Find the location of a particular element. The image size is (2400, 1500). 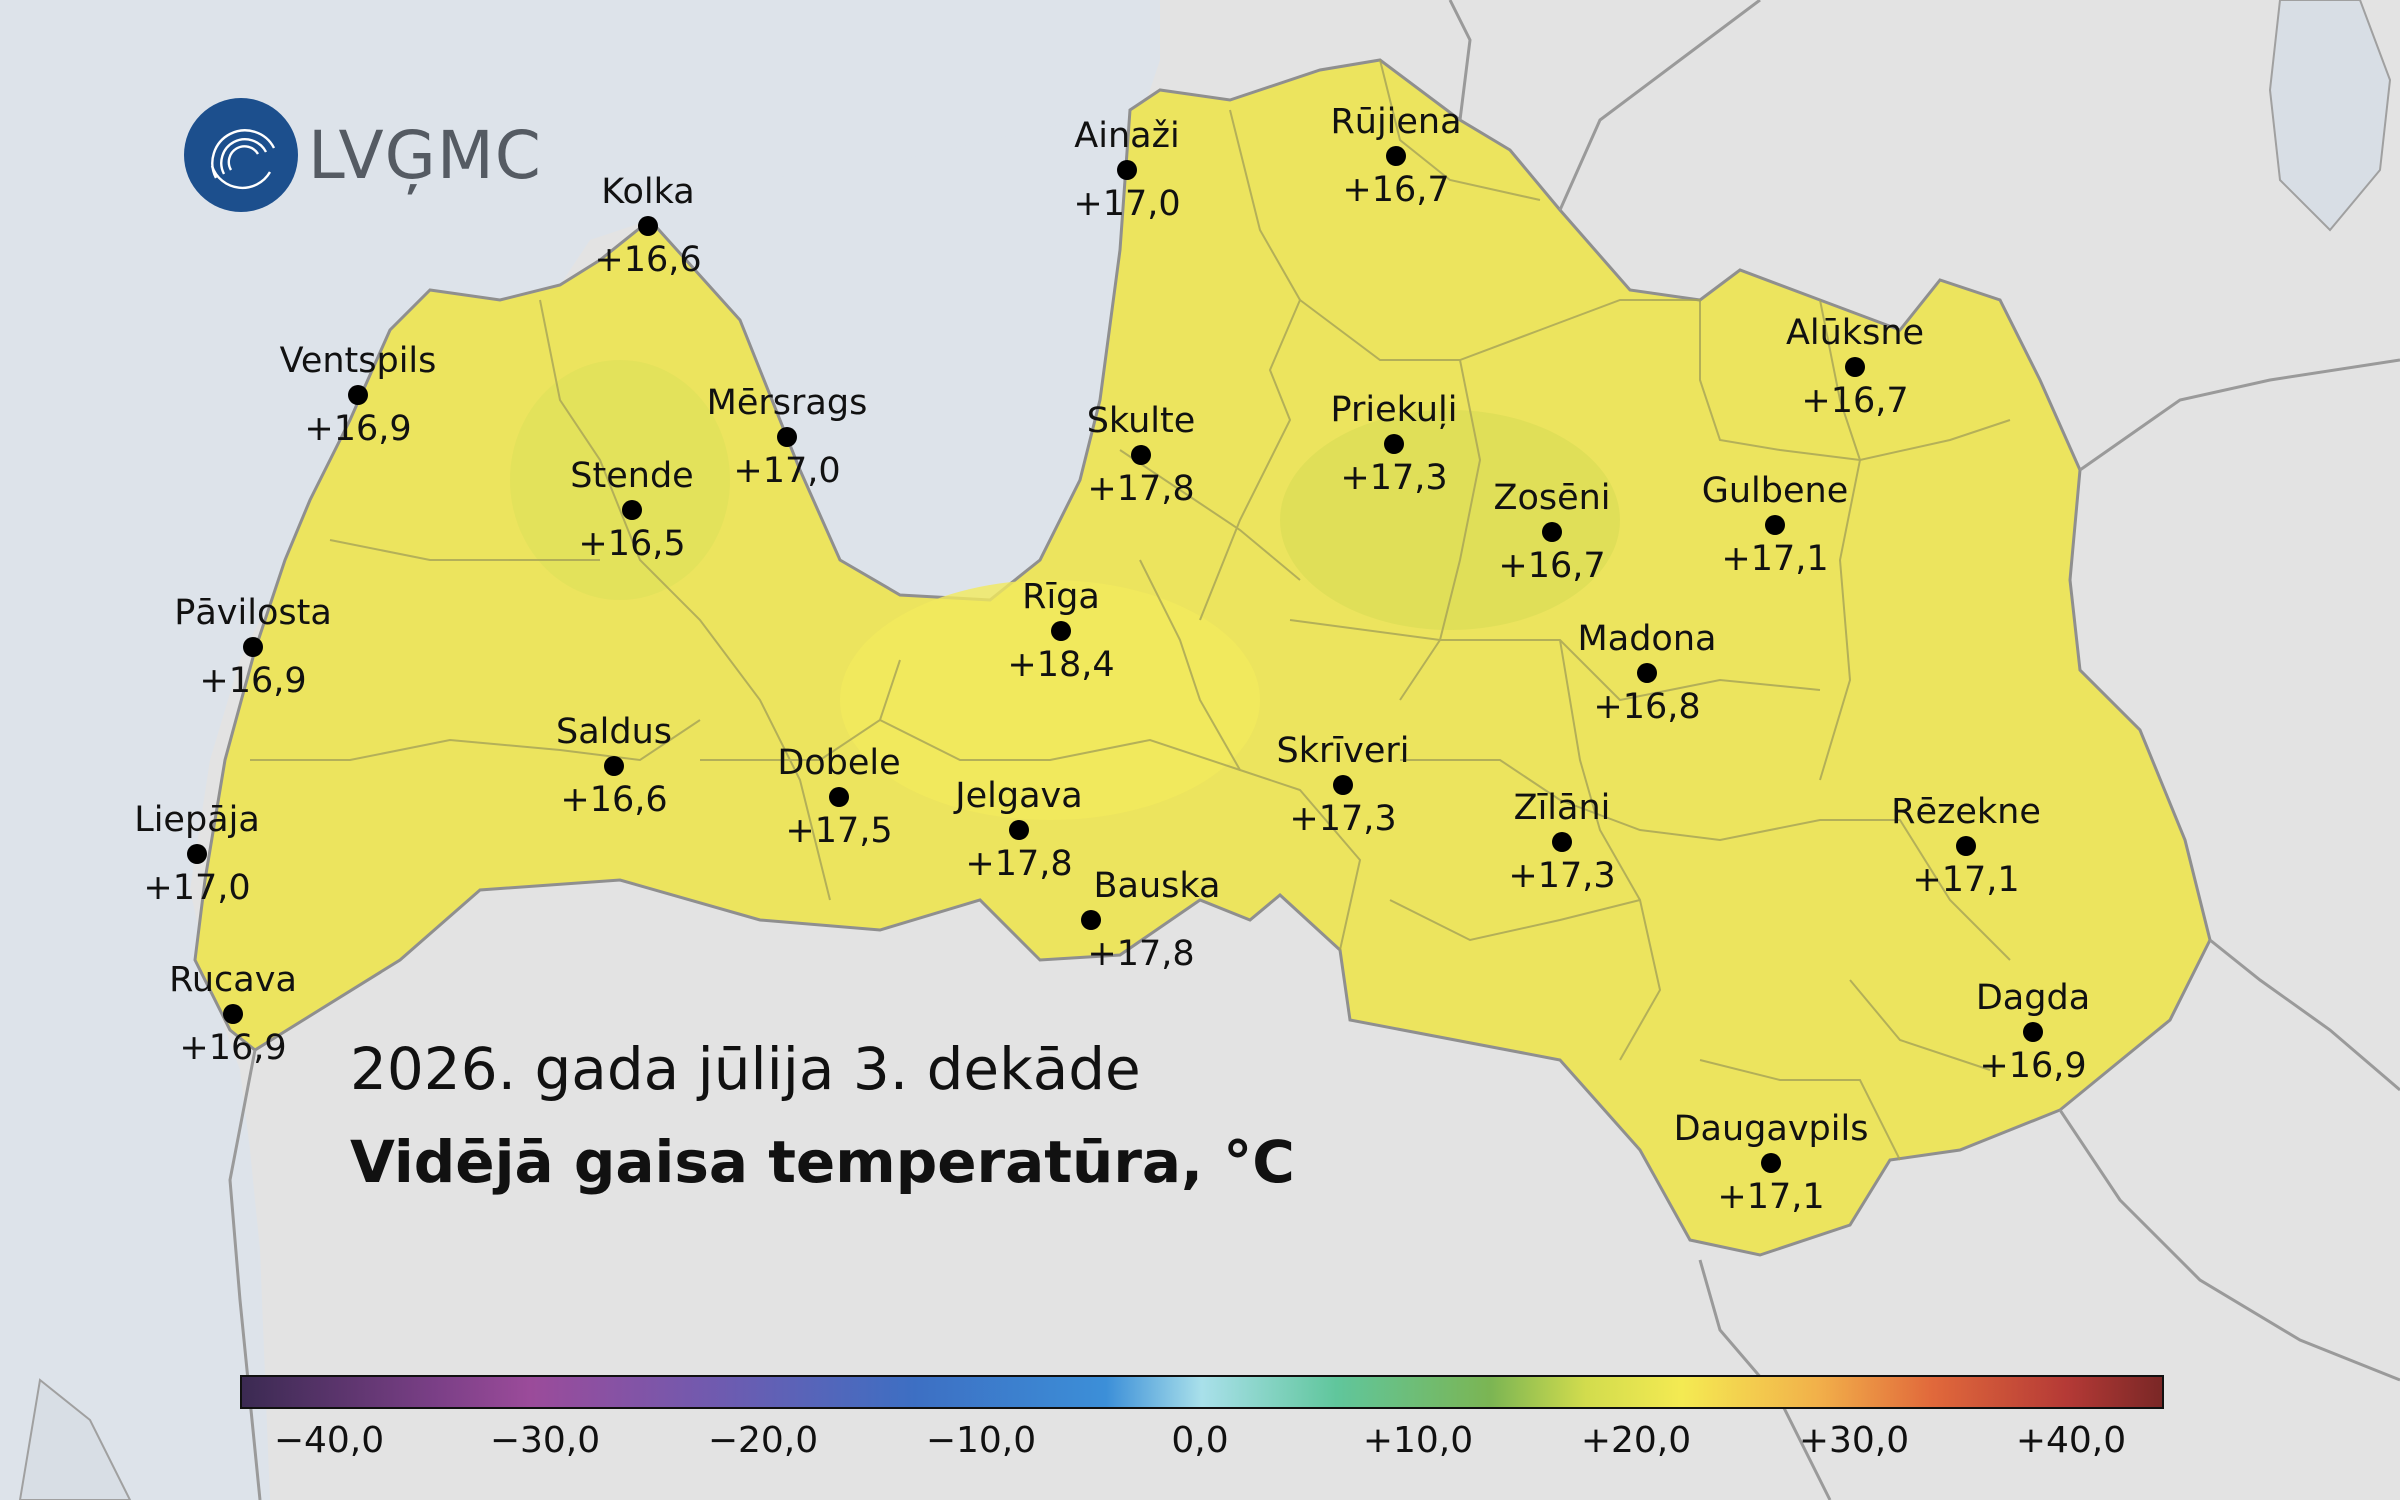

legend-tick: 0,0 is located at coordinates (1200, 1440).